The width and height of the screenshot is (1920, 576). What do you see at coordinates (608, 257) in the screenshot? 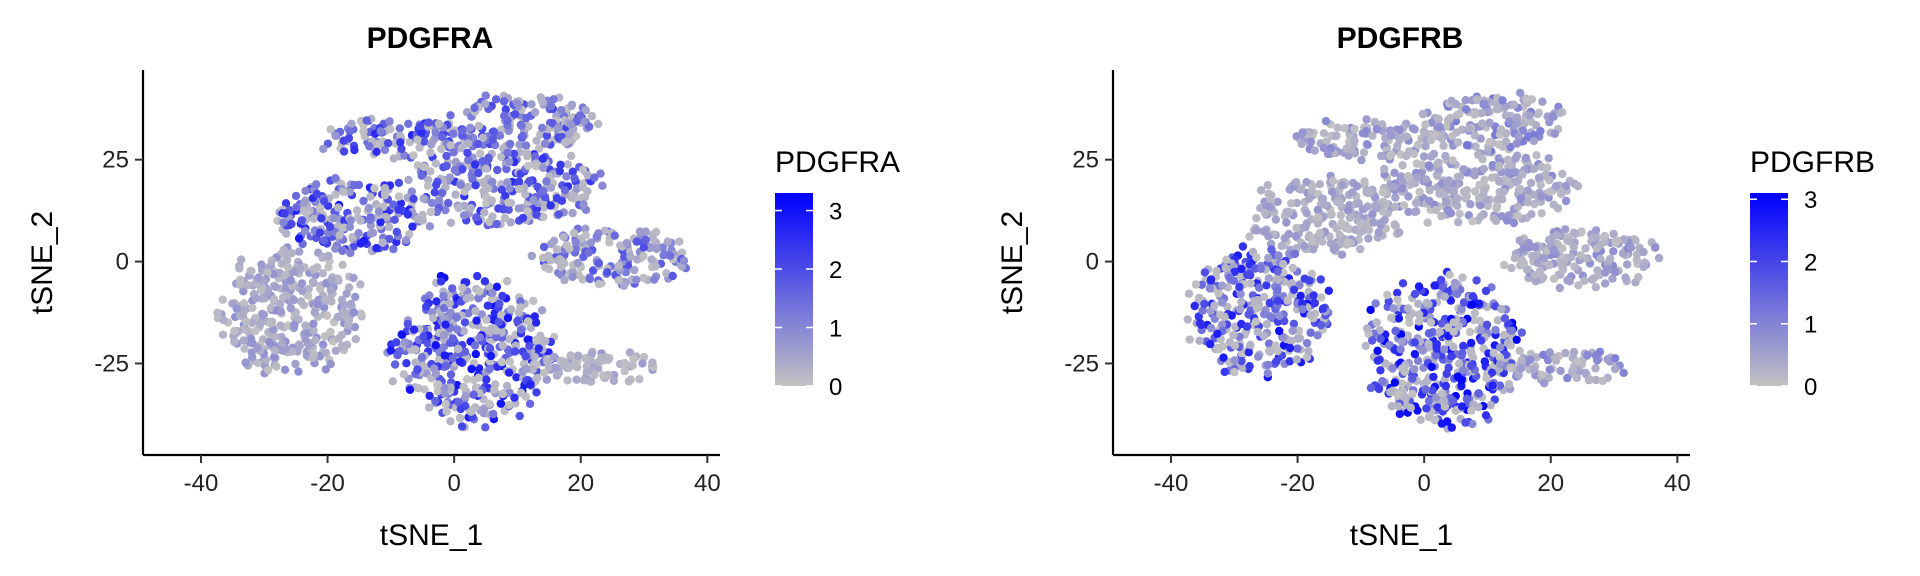
I see `cluster-right` at bounding box center [608, 257].